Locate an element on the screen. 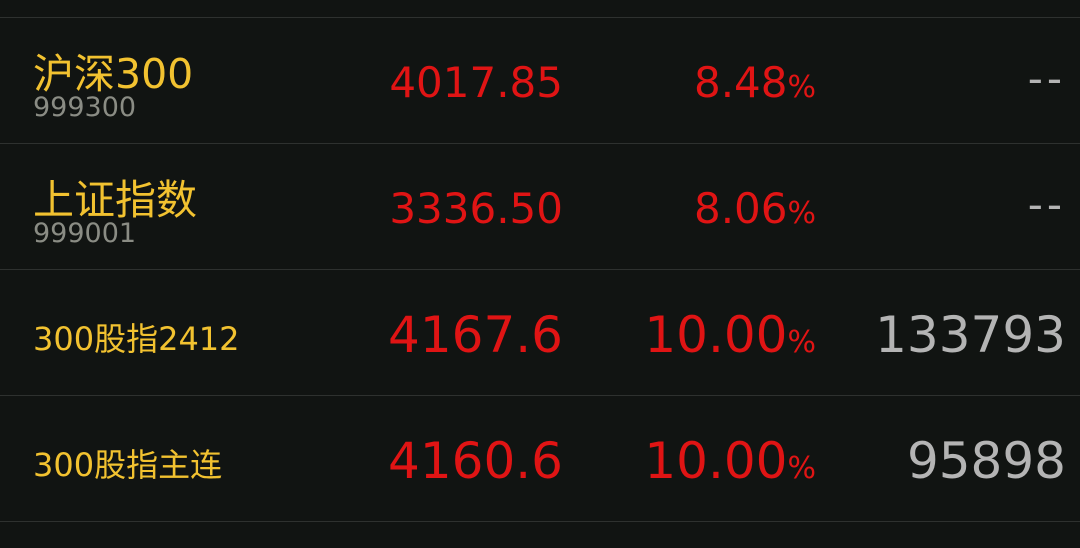 The height and width of the screenshot is (548, 1080). quote-volume: 133793 is located at coordinates (970, 335).